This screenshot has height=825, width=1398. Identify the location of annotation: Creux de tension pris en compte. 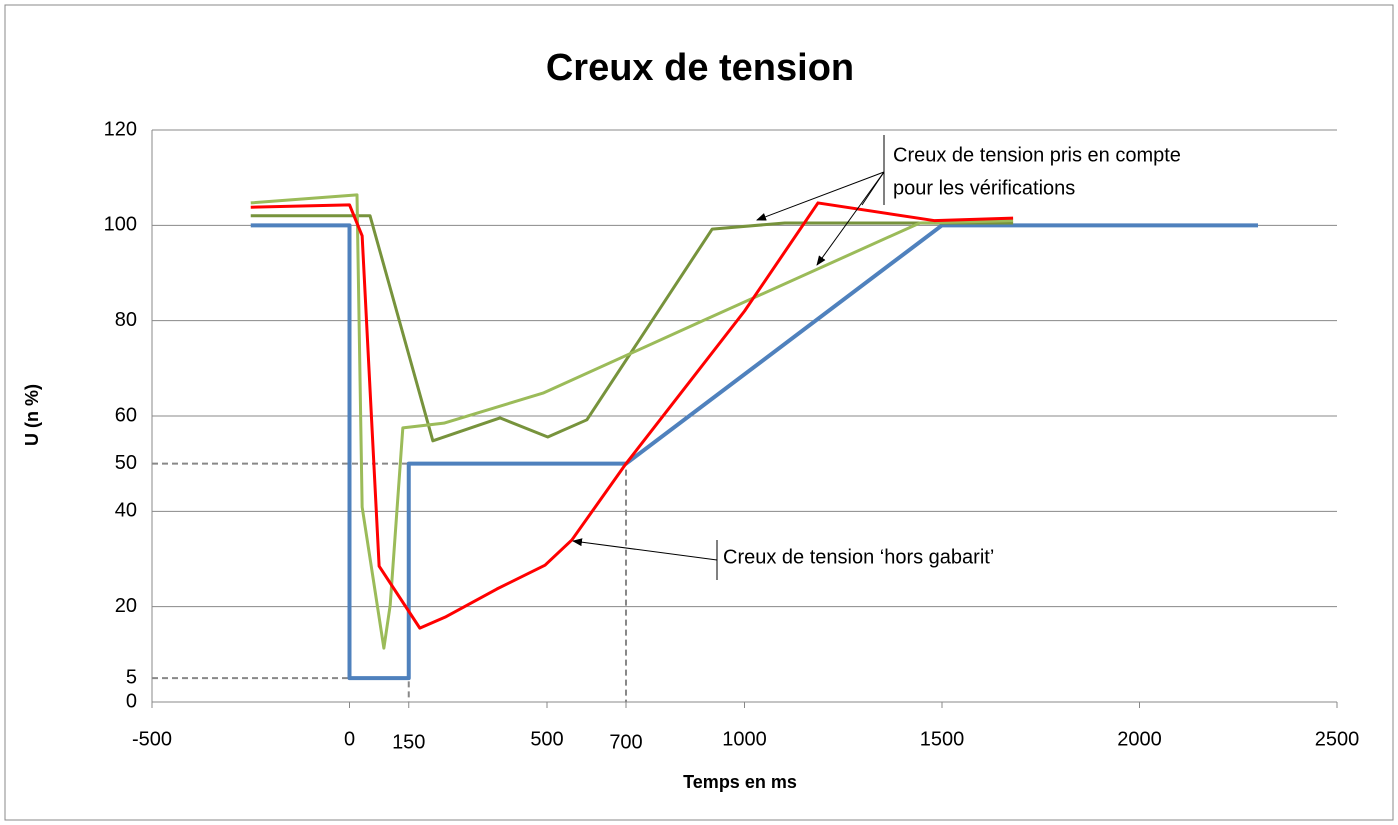
(1037, 155).